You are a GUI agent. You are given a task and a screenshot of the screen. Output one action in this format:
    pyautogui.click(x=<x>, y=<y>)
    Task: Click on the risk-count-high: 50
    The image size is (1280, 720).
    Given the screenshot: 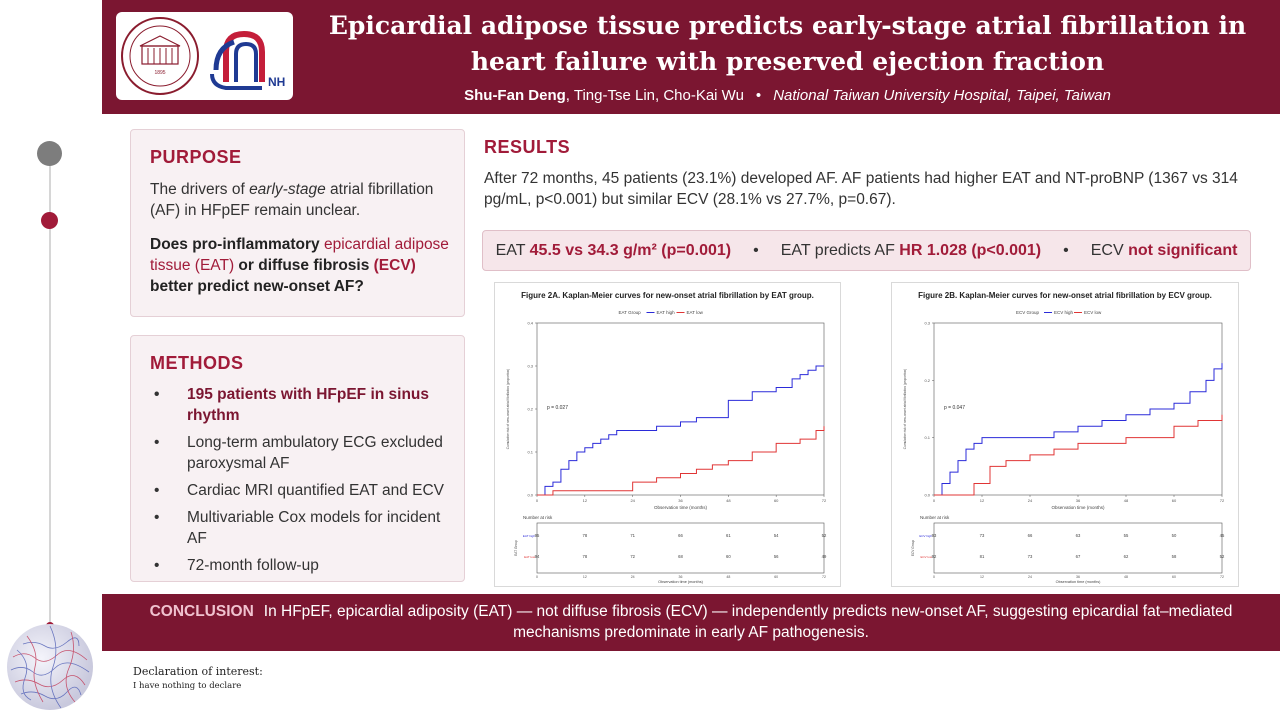 What is the action you would take?
    pyautogui.click(x=1174, y=535)
    